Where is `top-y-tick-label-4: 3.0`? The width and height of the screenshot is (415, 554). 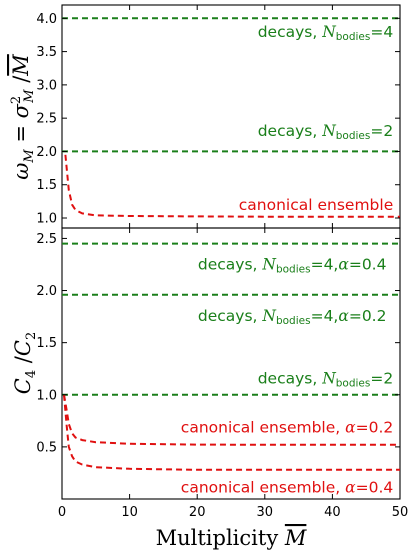
top-y-tick-label-4: 3.0 is located at coordinates (46, 85).